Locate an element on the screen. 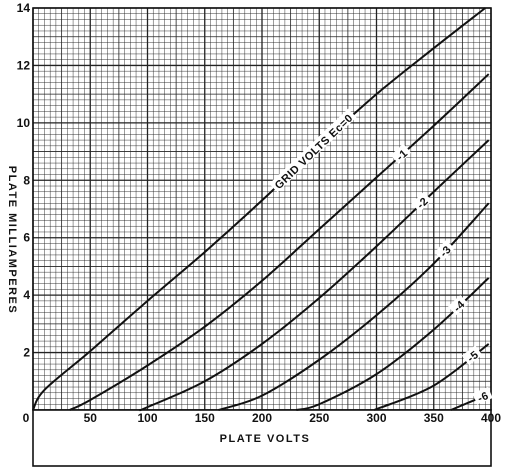  y-tick-label: 2 is located at coordinates (26, 353).